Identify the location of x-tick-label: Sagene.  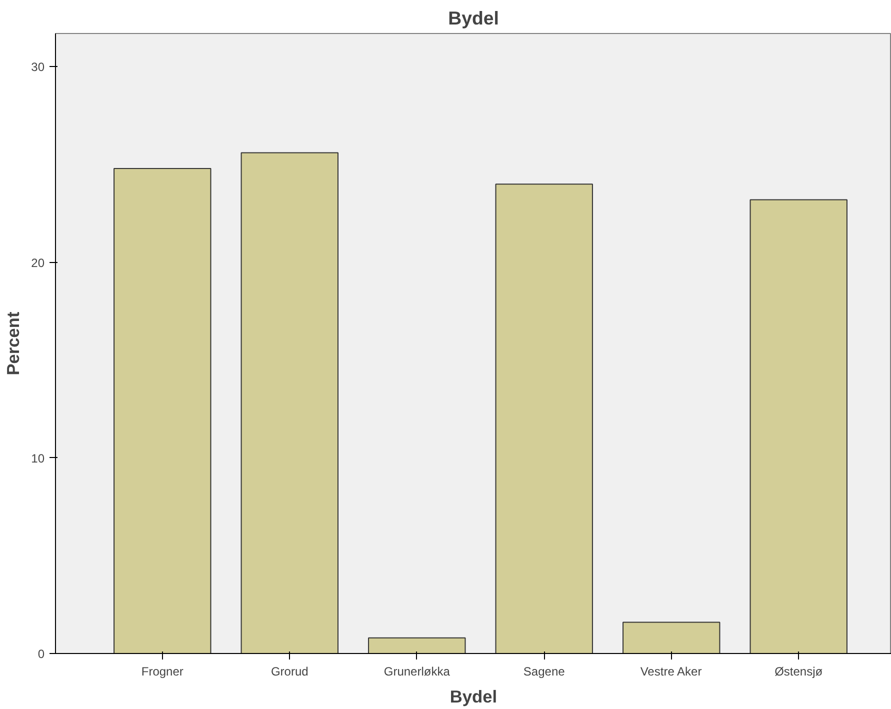
(544, 671).